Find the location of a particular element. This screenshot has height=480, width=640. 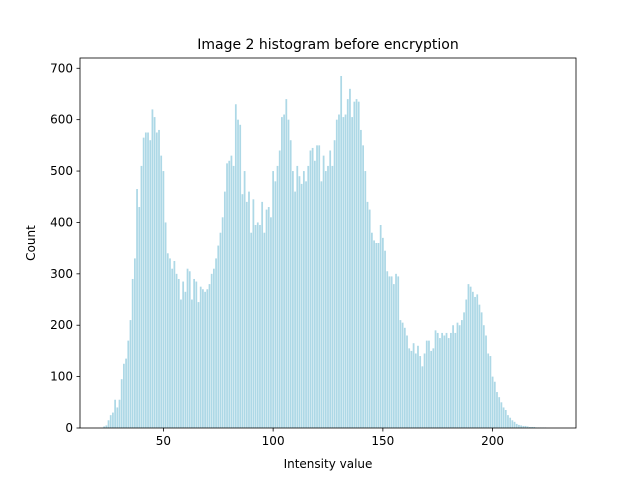

y-tick-label: 500 is located at coordinates (61, 171).